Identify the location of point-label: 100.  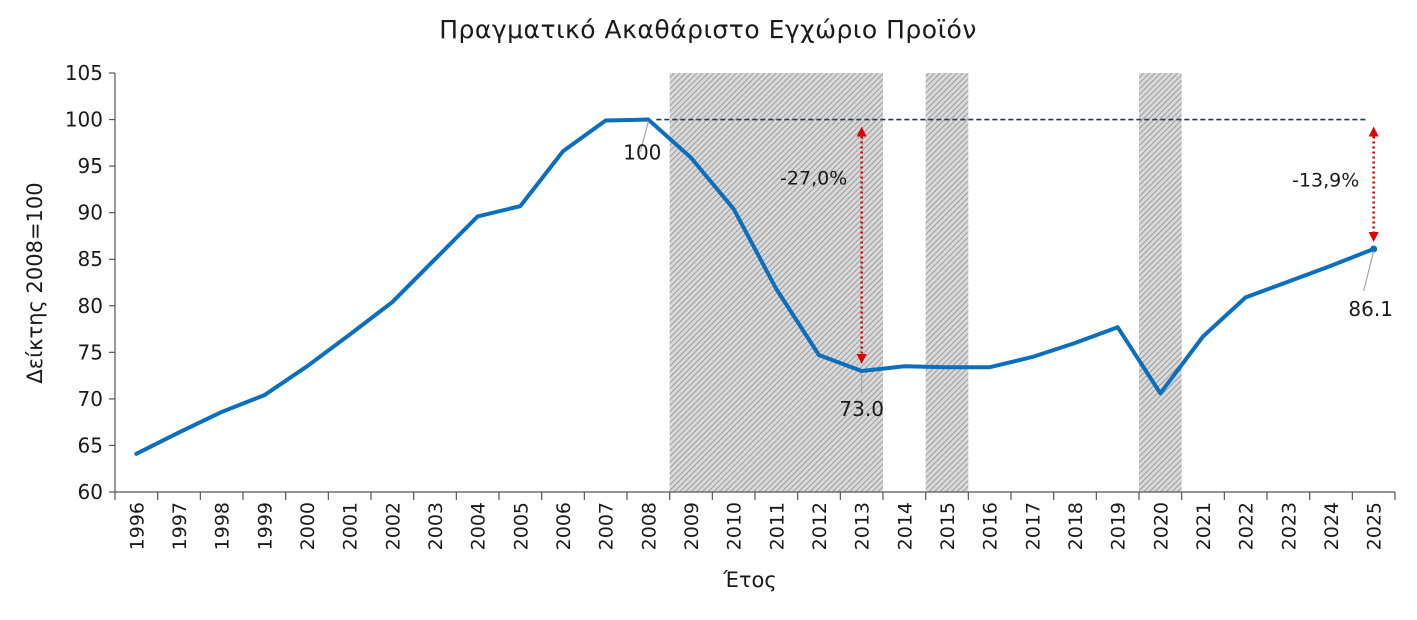
(642, 153).